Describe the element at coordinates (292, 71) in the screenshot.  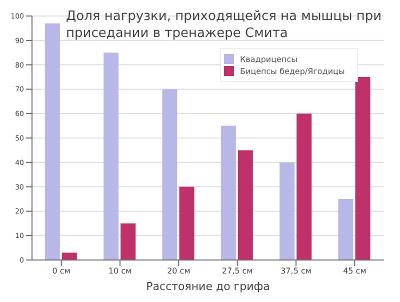
I see `legend-label: Бицепсы бедер/Ягодицы` at that location.